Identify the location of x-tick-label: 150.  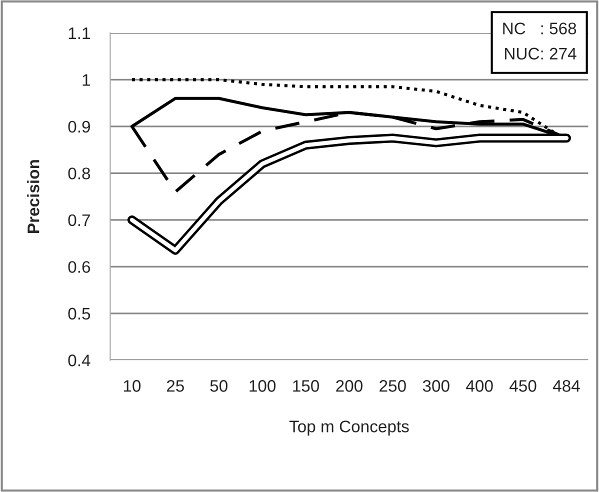
(306, 386).